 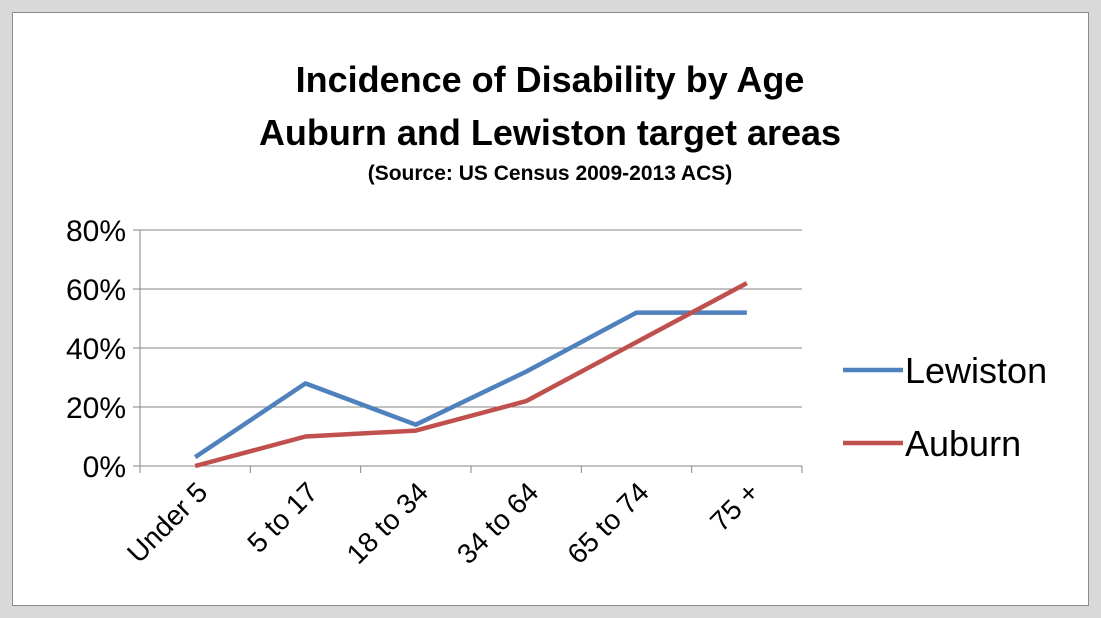 What do you see at coordinates (497, 522) in the screenshot?
I see `x-tick-label: 34 to 64` at bounding box center [497, 522].